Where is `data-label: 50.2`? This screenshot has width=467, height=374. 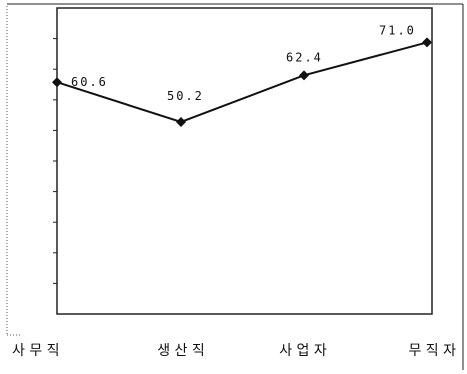 data-label: 50.2 is located at coordinates (185, 96).